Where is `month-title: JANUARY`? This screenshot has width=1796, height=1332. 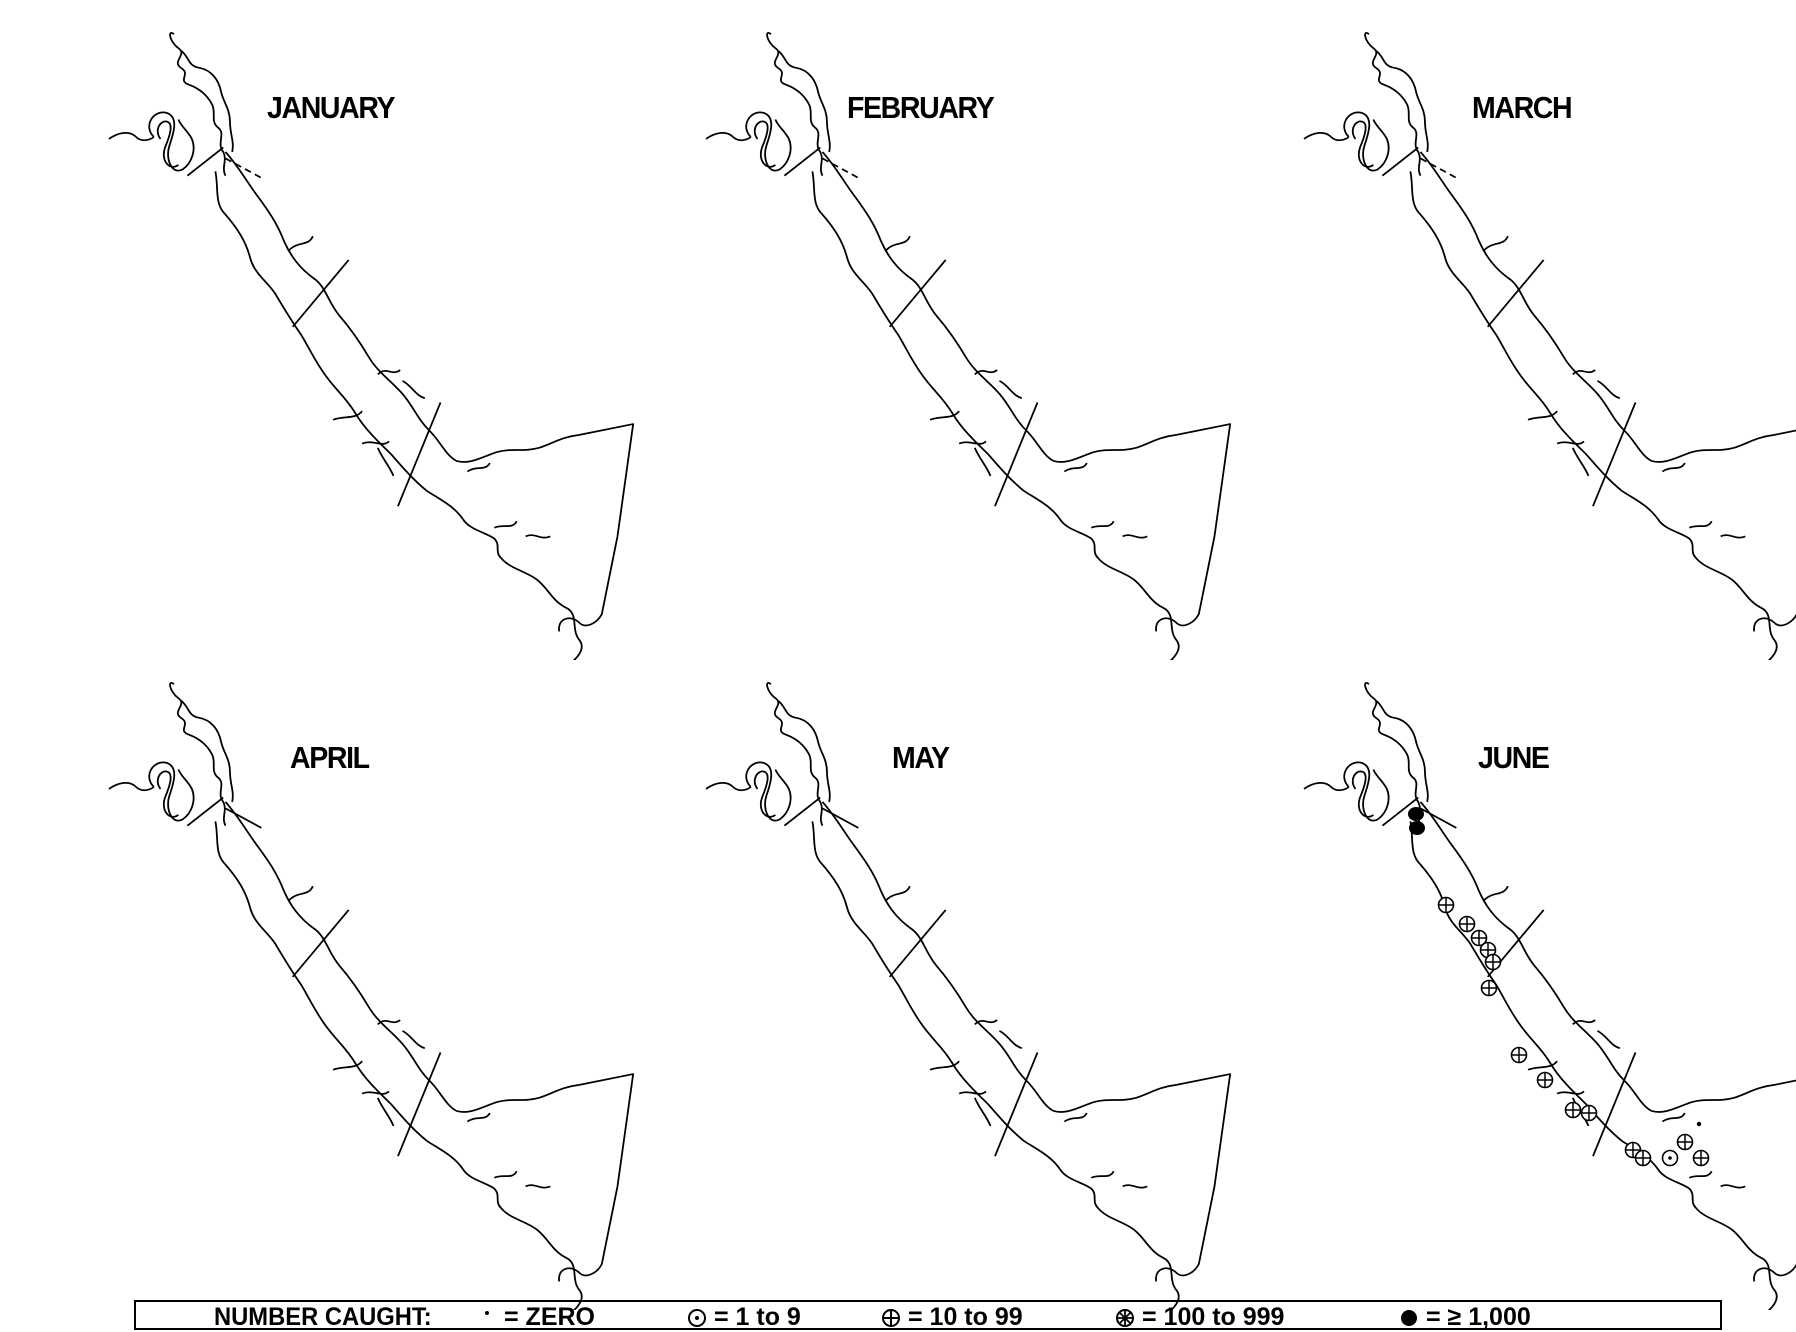
month-title: JANUARY is located at coordinates (331, 107).